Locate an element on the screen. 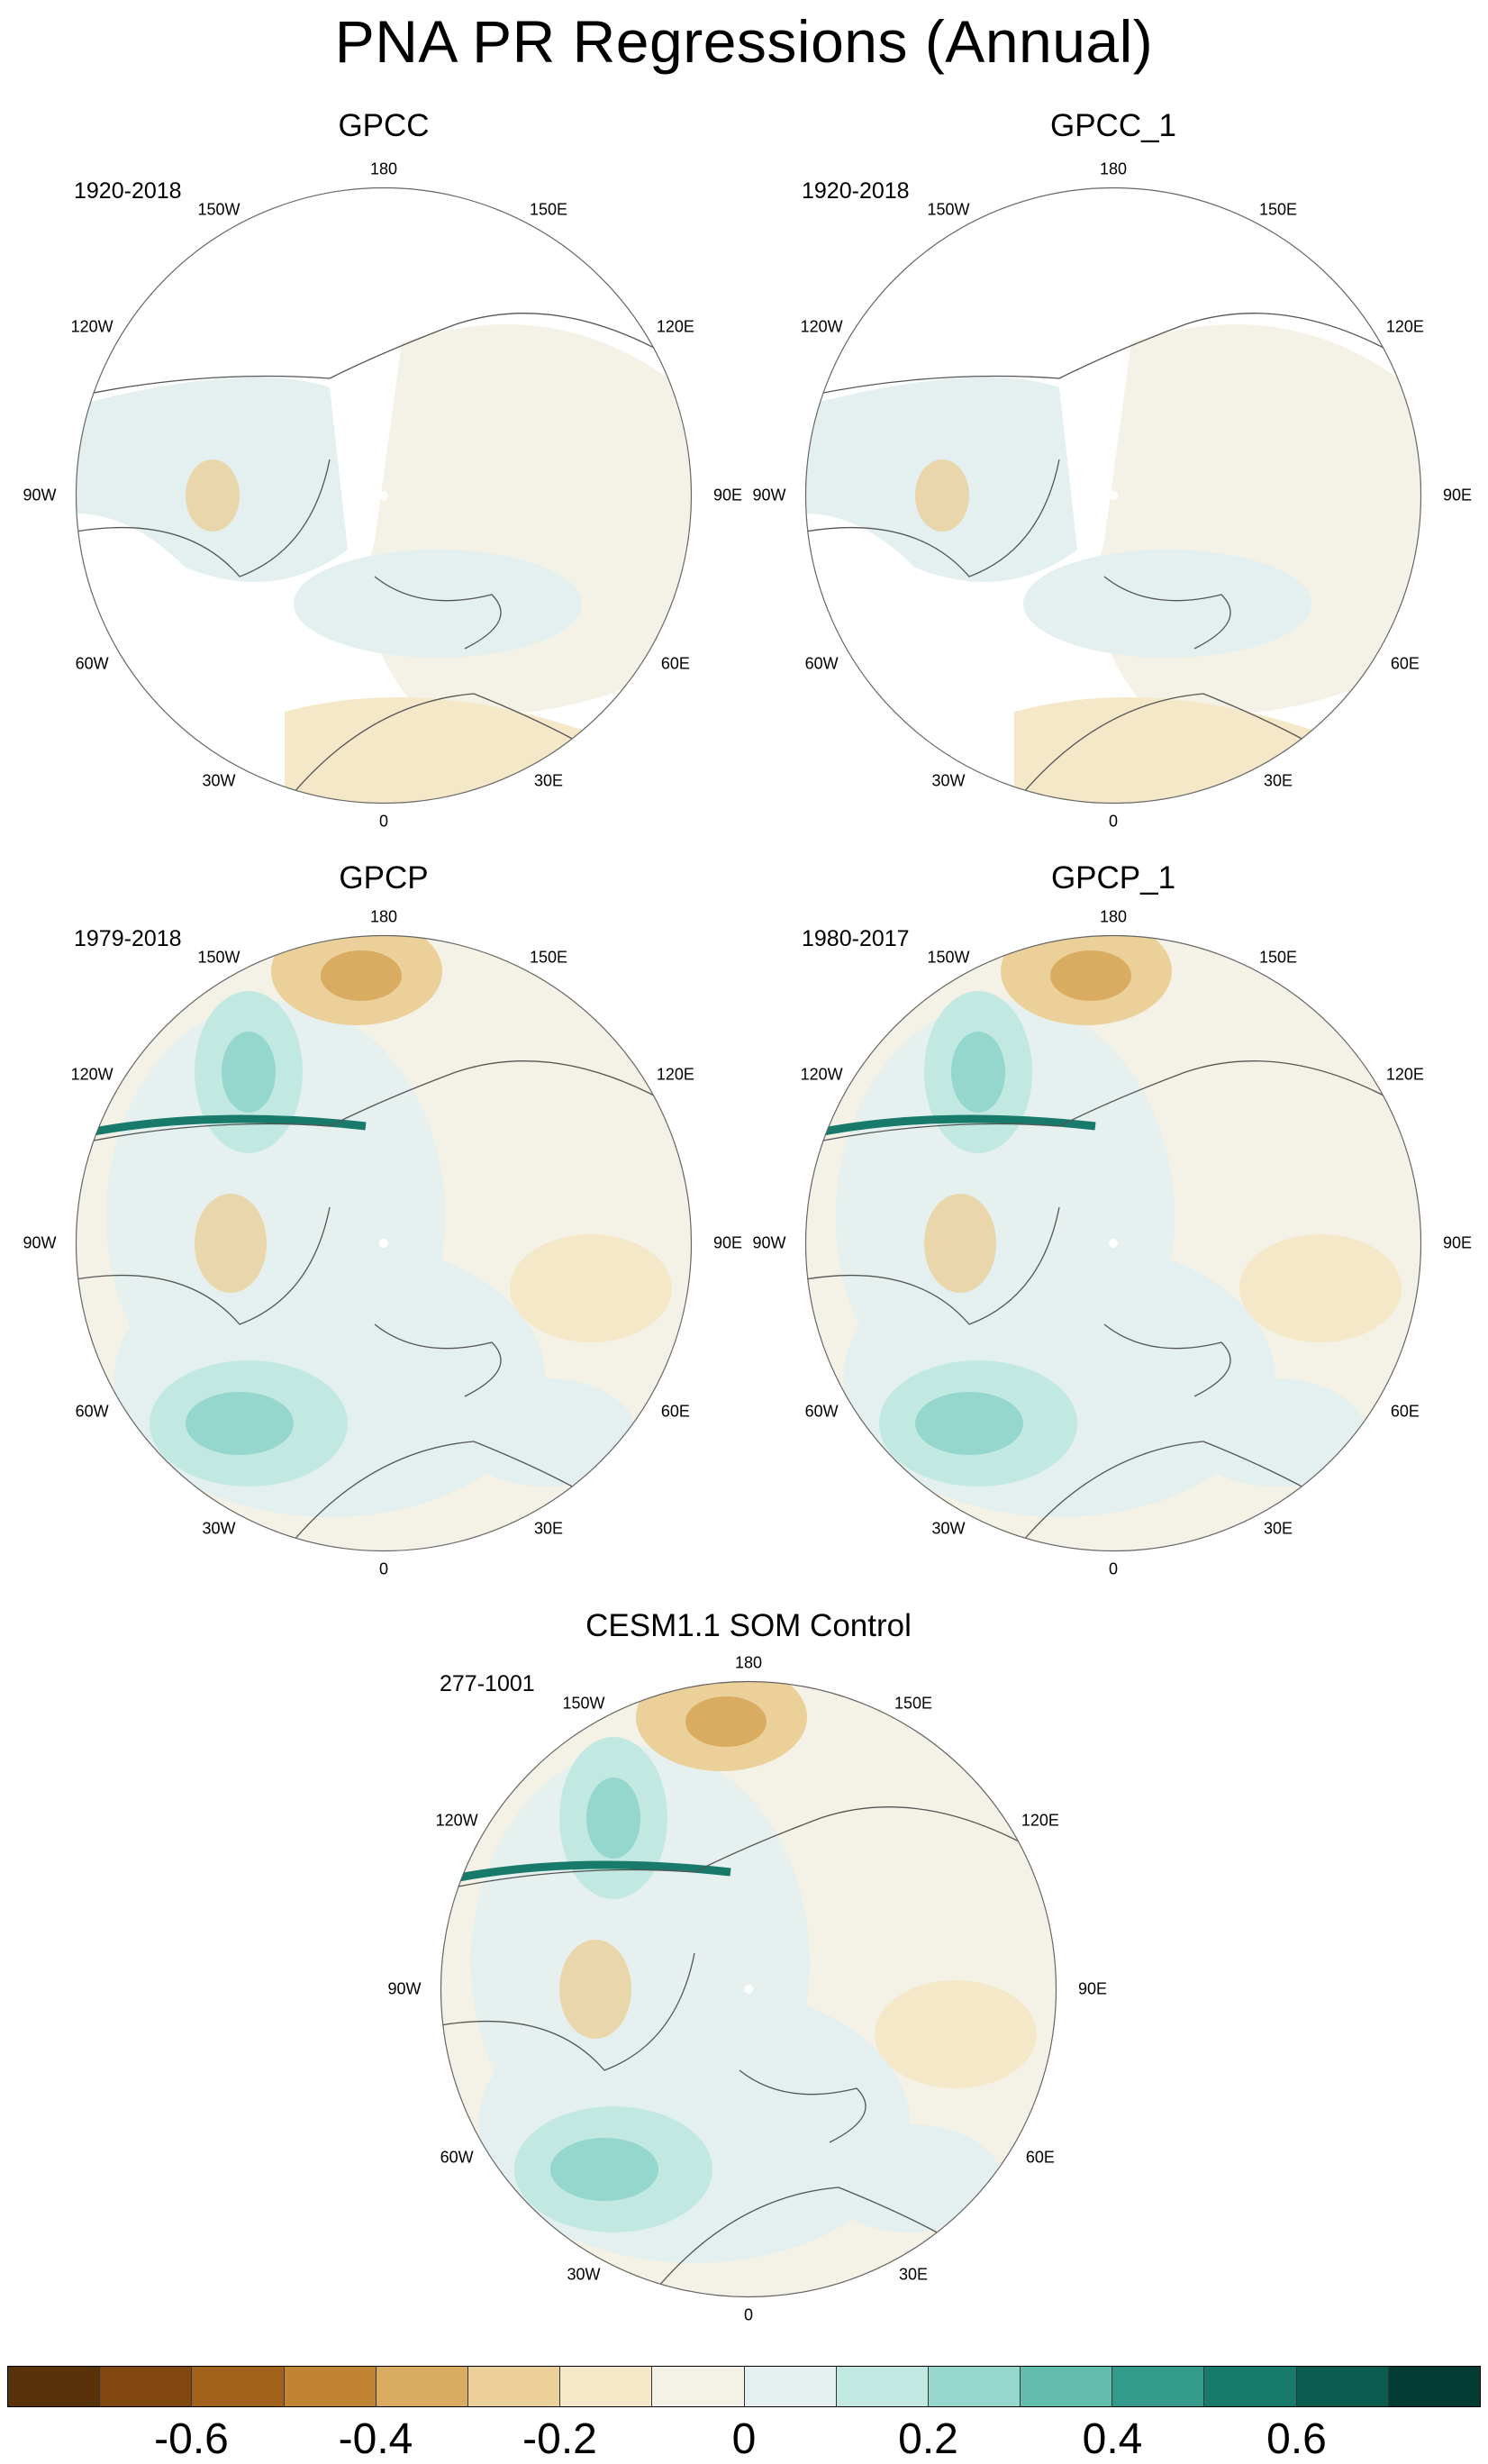 The height and width of the screenshot is (2464, 1488). lon-label-w60-gpcc: 60W is located at coordinates (92, 663).